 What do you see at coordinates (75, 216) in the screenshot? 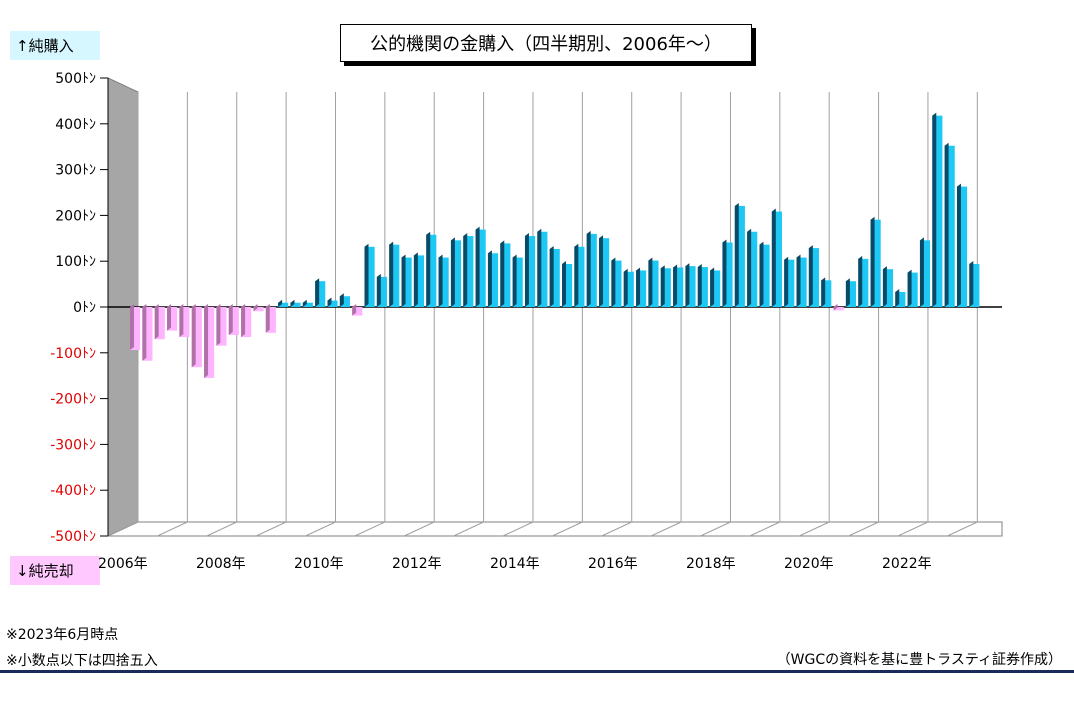
I see `y-tick-label: 200ﾄﾝ` at bounding box center [75, 216].